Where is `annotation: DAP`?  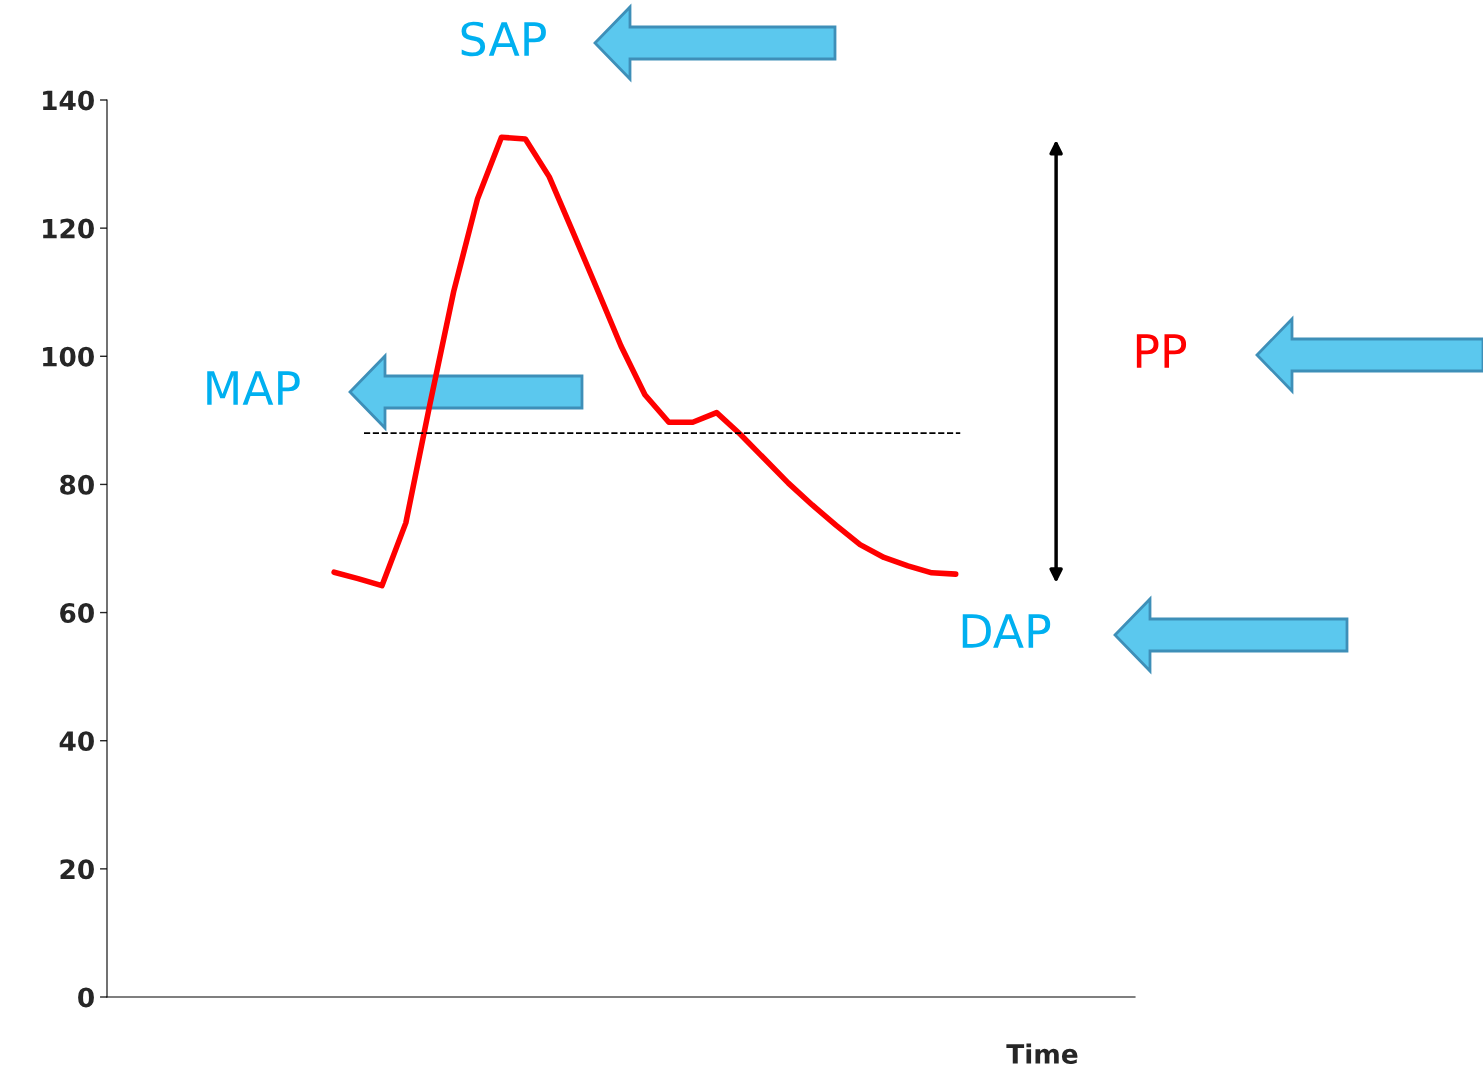
annotation: DAP is located at coordinates (1006, 631).